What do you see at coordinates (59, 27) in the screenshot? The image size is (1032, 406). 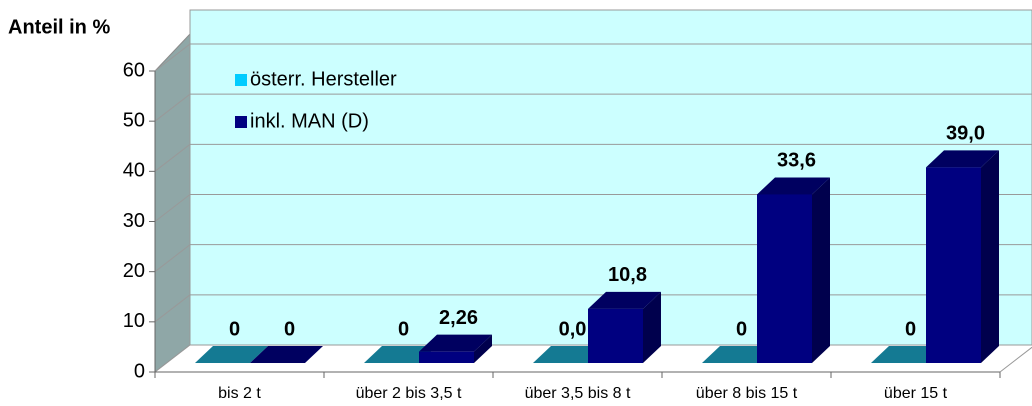 I see `y-axis-label: Anteil in %` at bounding box center [59, 27].